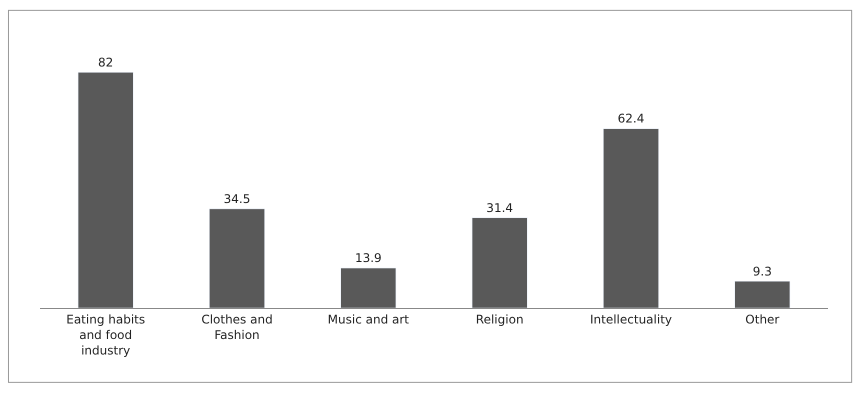  What do you see at coordinates (762, 271) in the screenshot?
I see `data-label: 9.3` at bounding box center [762, 271].